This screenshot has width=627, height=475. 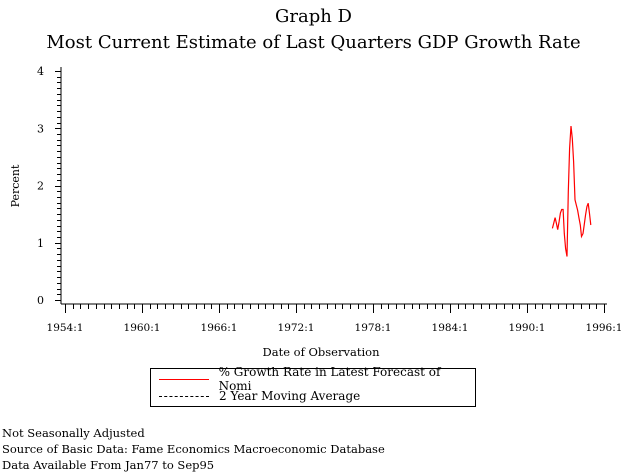 I want to click on footnote: Not Seasonally Adjusted, so click(x=73, y=433).